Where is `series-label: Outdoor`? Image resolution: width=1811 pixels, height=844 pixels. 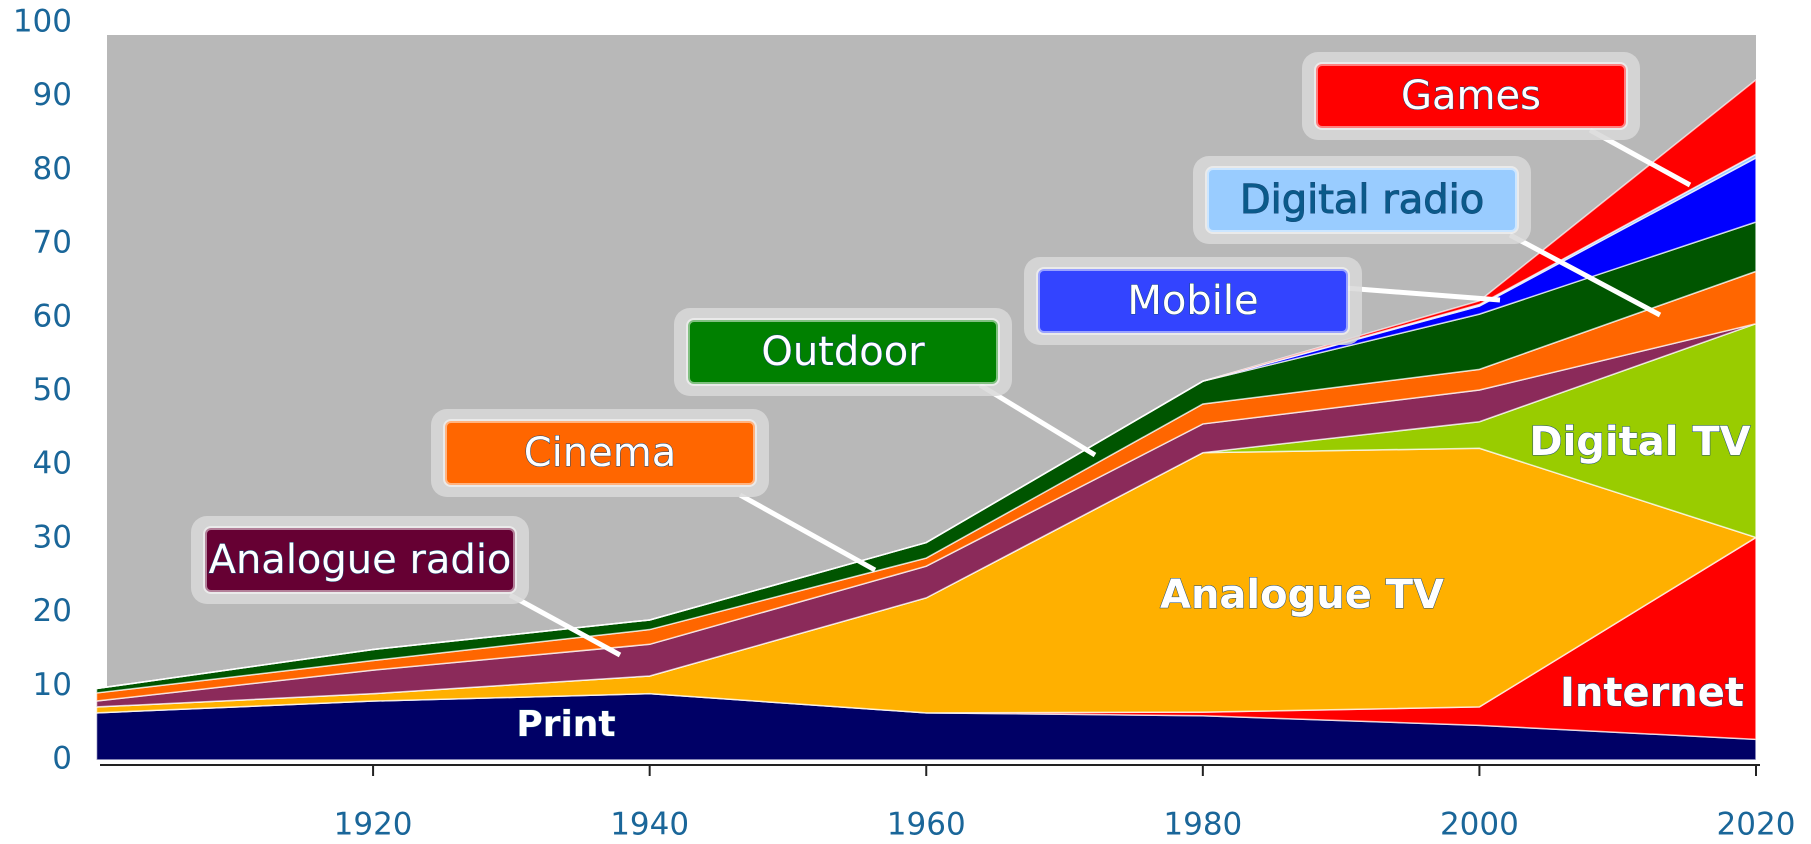 series-label: Outdoor is located at coordinates (843, 352).